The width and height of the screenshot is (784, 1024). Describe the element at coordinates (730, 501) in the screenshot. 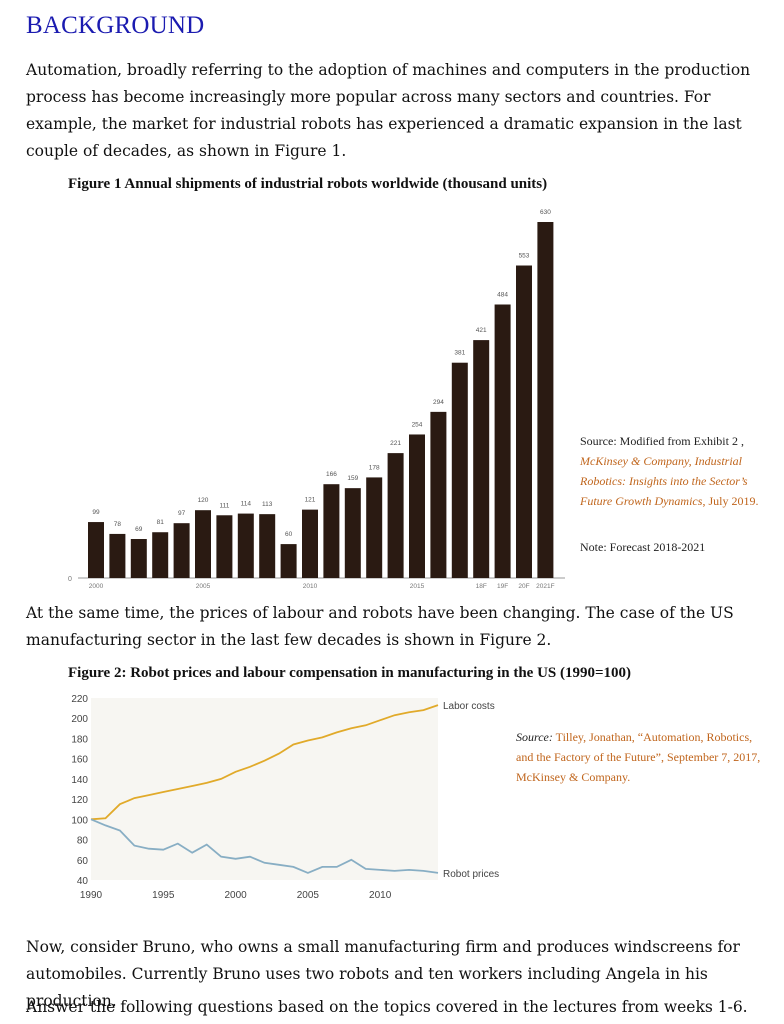

I see `figure1-source-date: , July 2019.` at that location.